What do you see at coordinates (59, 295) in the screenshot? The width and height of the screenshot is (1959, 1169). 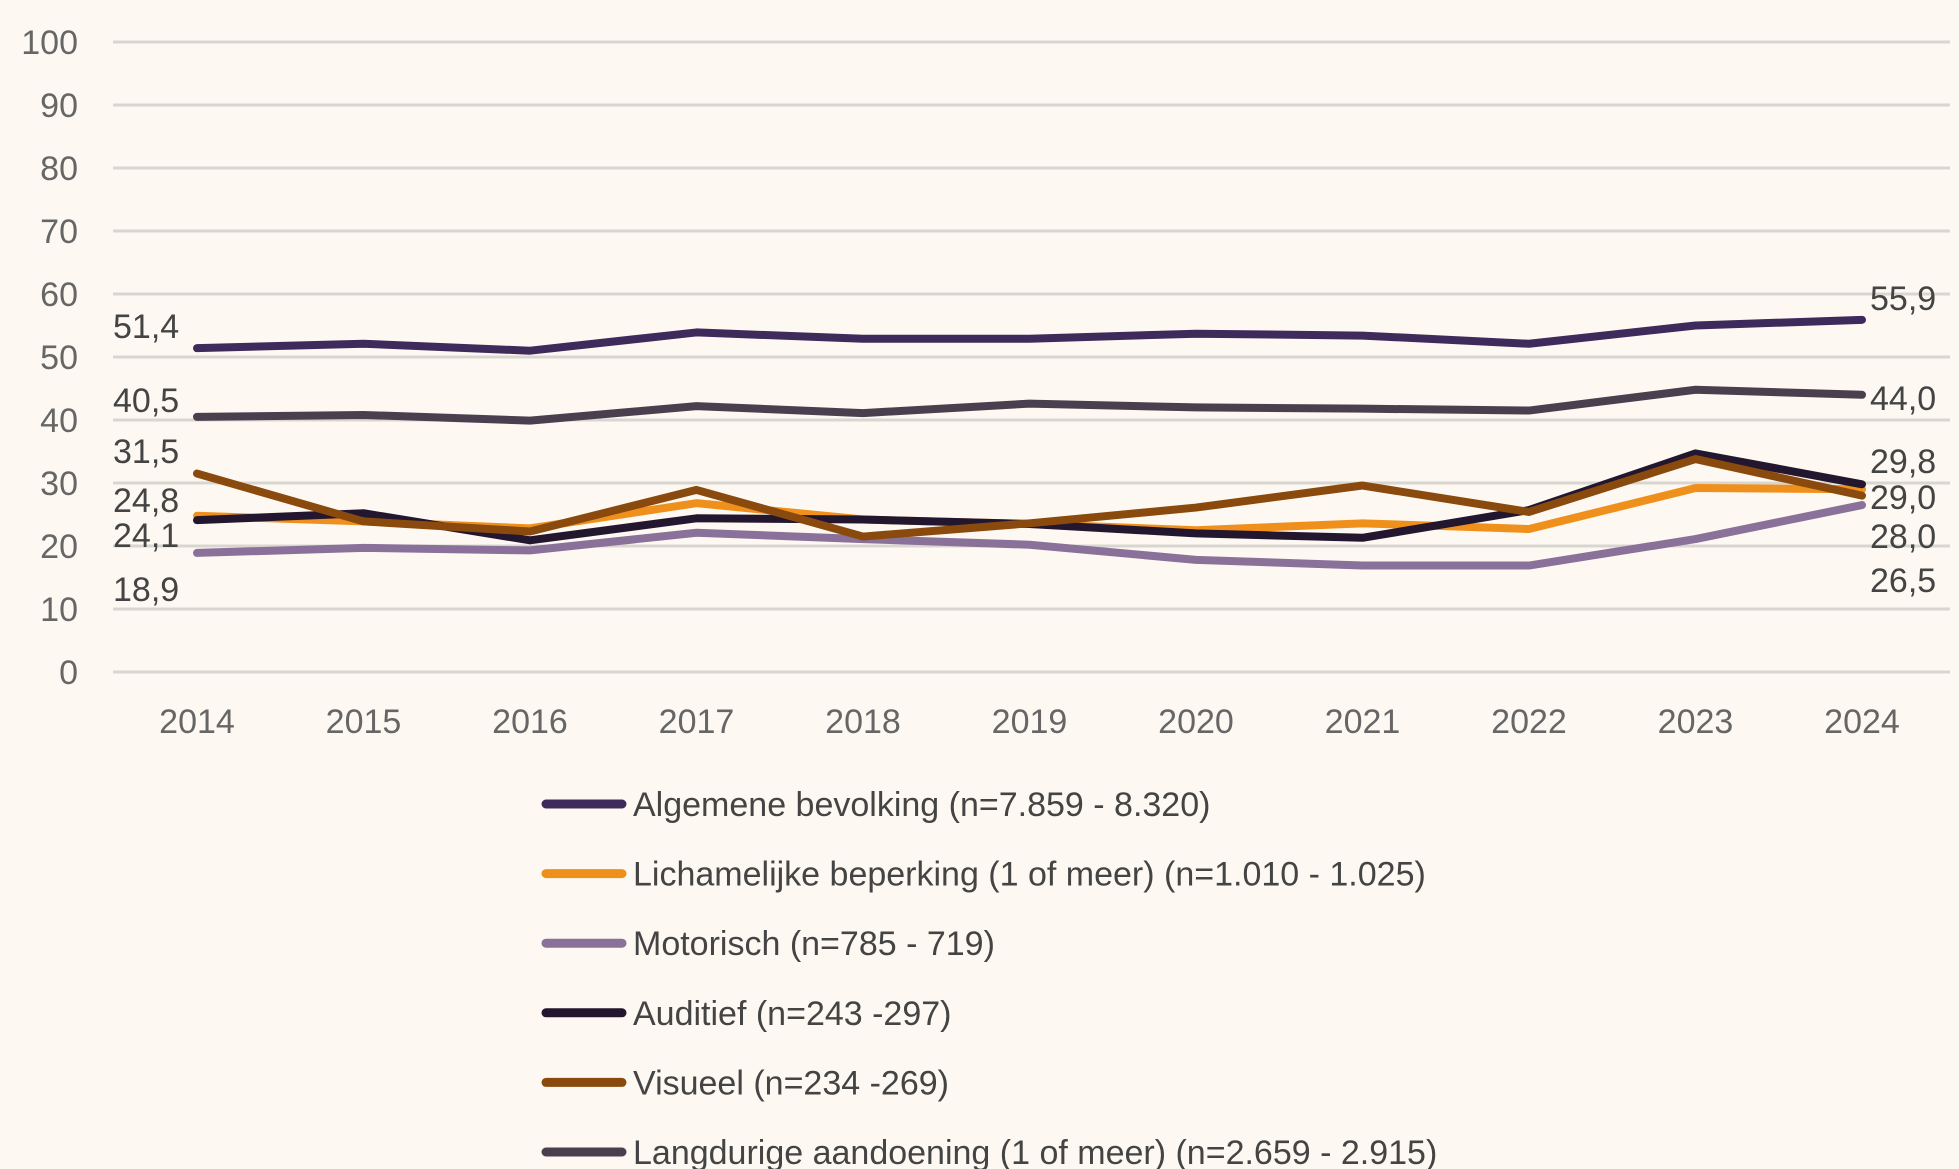 I see `y-tick-label: 60` at bounding box center [59, 295].